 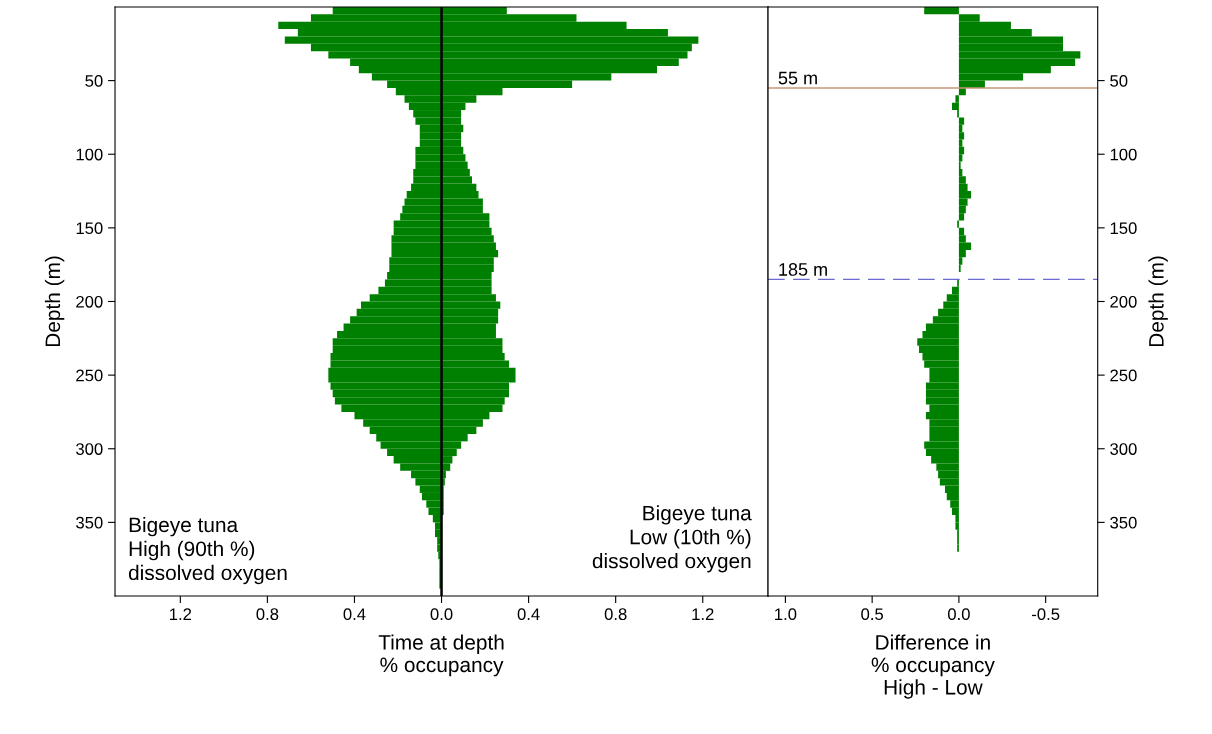 I want to click on x-tick-label: -0.5, so click(x=1046, y=614).